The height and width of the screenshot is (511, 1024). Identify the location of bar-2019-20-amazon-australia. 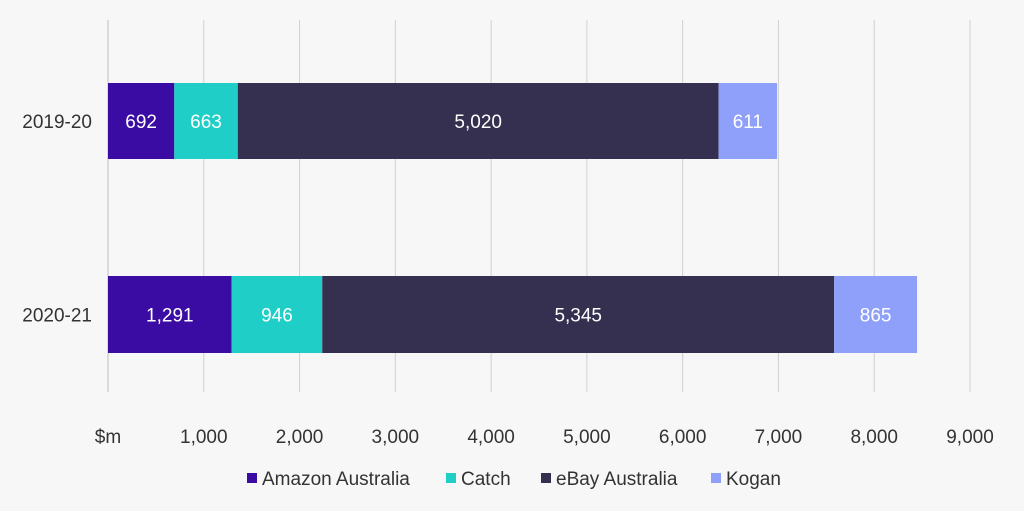
(141, 121).